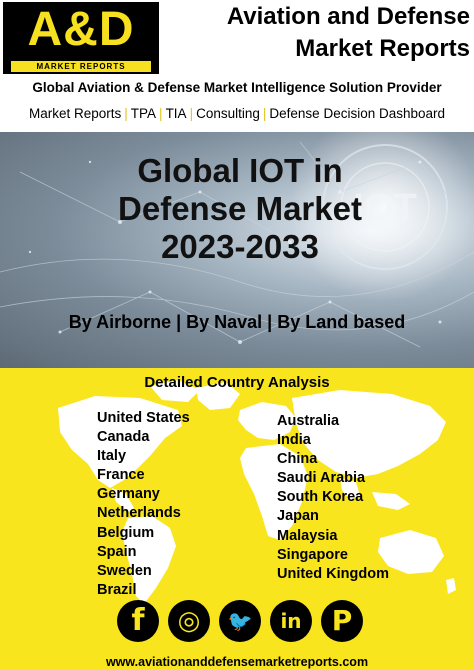 This screenshot has width=474, height=670. Describe the element at coordinates (228, 113) in the screenshot. I see `nav-item-consulting: Consulting` at that location.